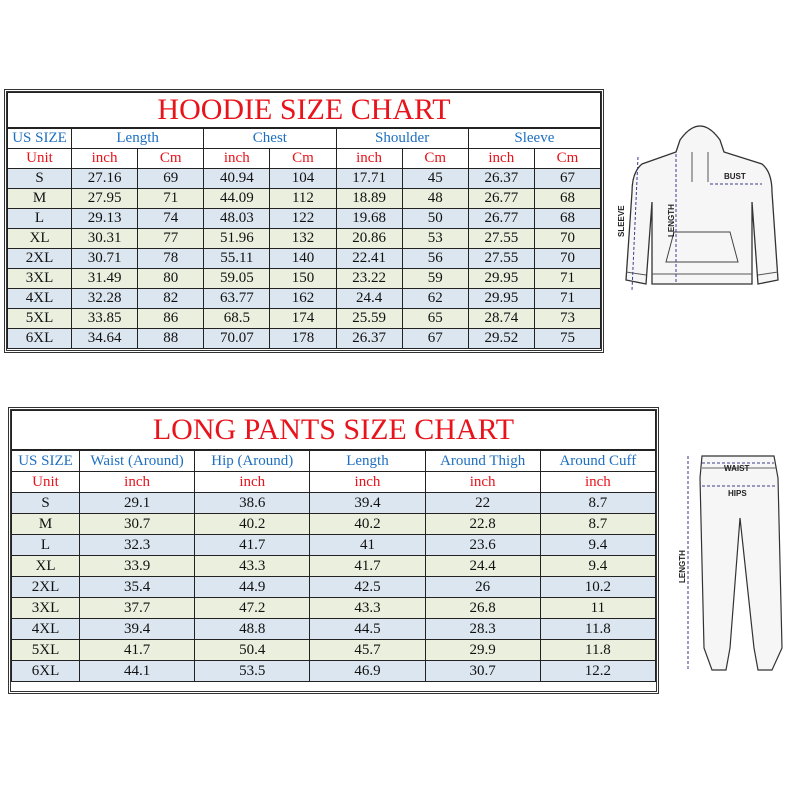 The image size is (800, 800). Describe the element at coordinates (402, 138) in the screenshot. I see `column-header: Shoulder` at that location.